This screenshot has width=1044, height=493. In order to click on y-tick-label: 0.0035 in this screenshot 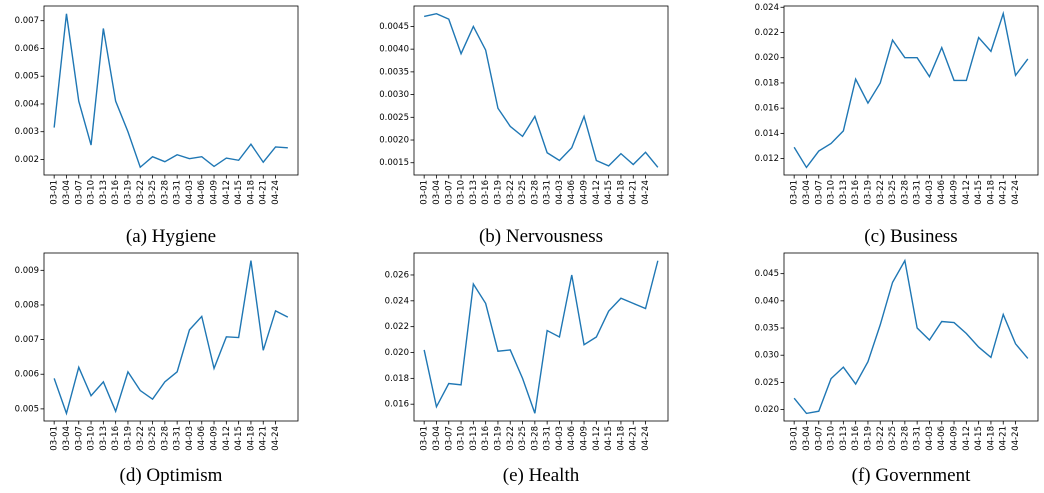, I will do `click(394, 72)`.